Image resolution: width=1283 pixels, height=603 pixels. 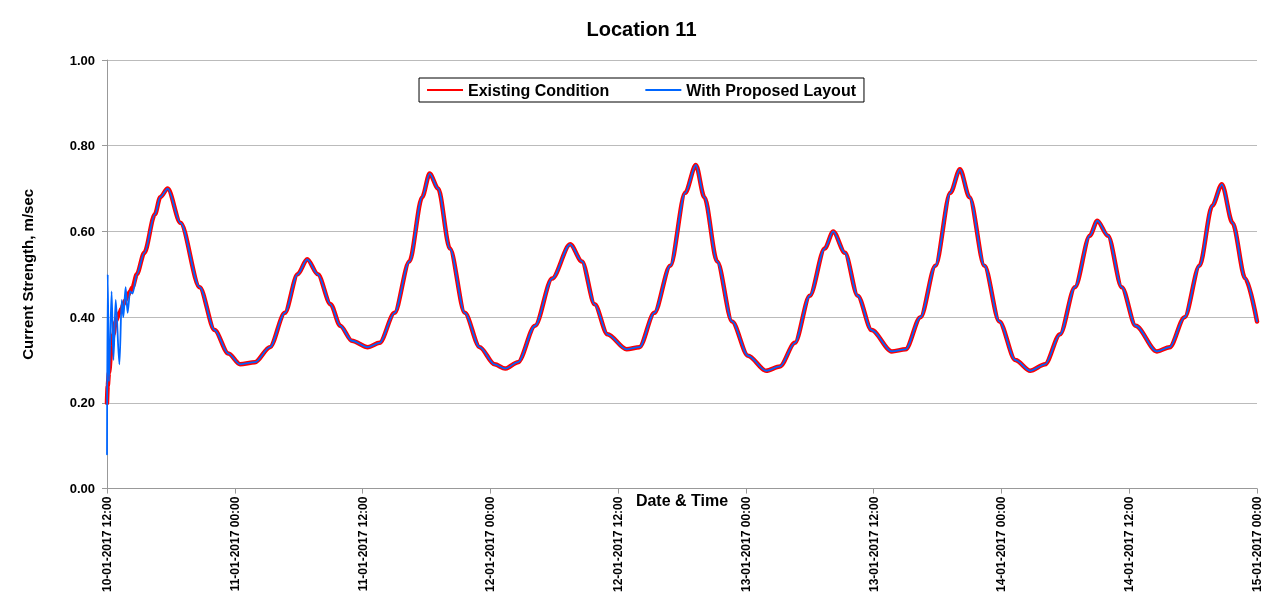 I want to click on x-tick-label: 13-01-2017 12:00, so click(x=873, y=544).